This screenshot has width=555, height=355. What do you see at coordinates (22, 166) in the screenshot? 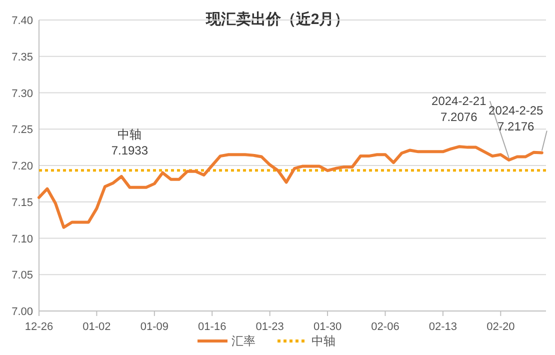
I see `ytick: 7.20` at bounding box center [22, 166].